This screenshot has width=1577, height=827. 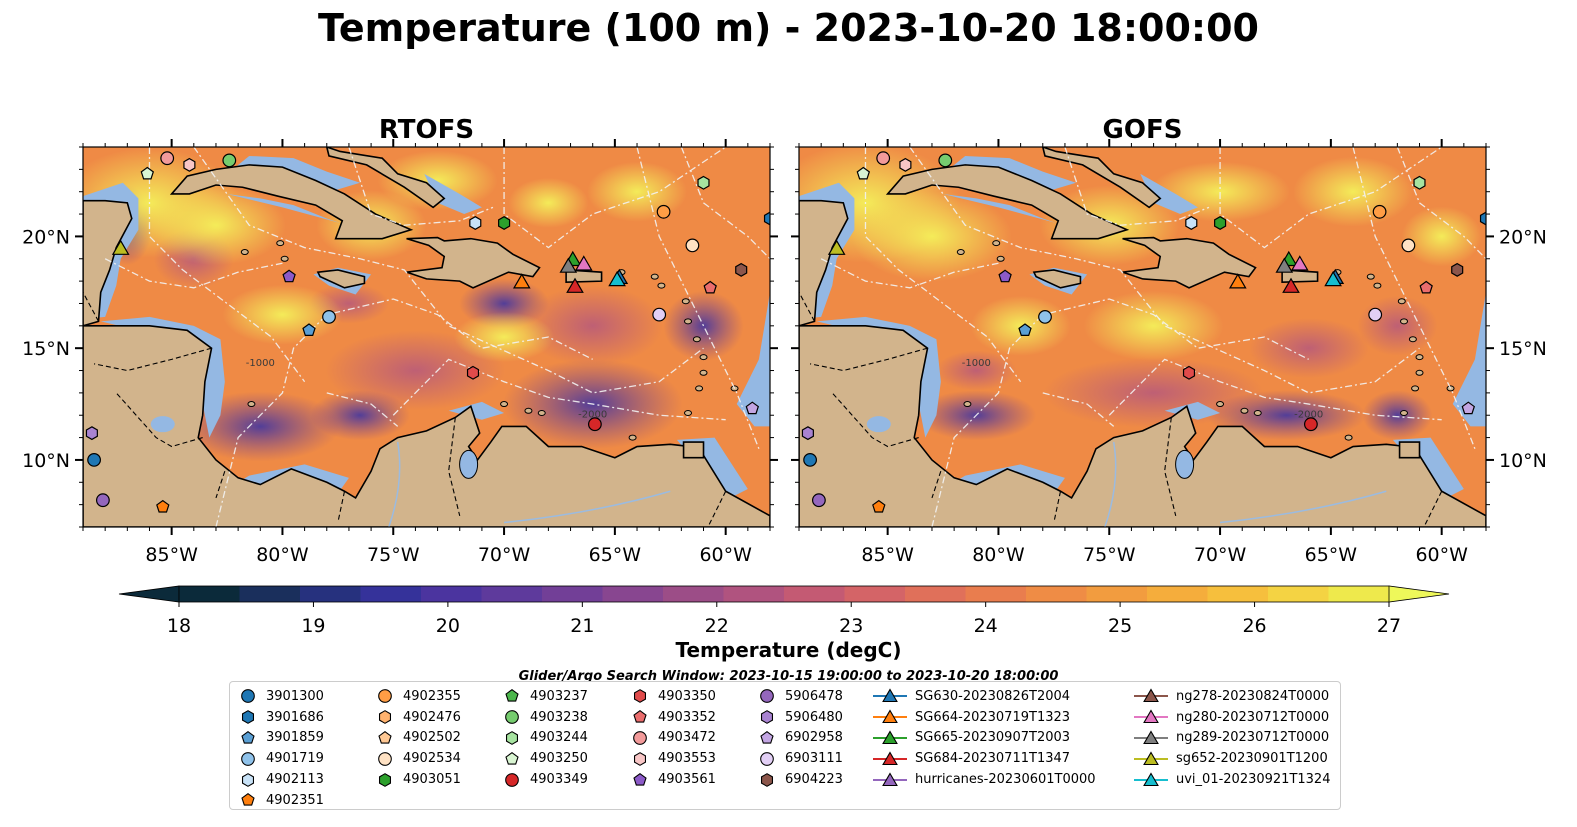 What do you see at coordinates (784, 611) in the screenshot?
I see `colorbar: 18 19 20 21 22 23 24 25 26 27` at bounding box center [784, 611].